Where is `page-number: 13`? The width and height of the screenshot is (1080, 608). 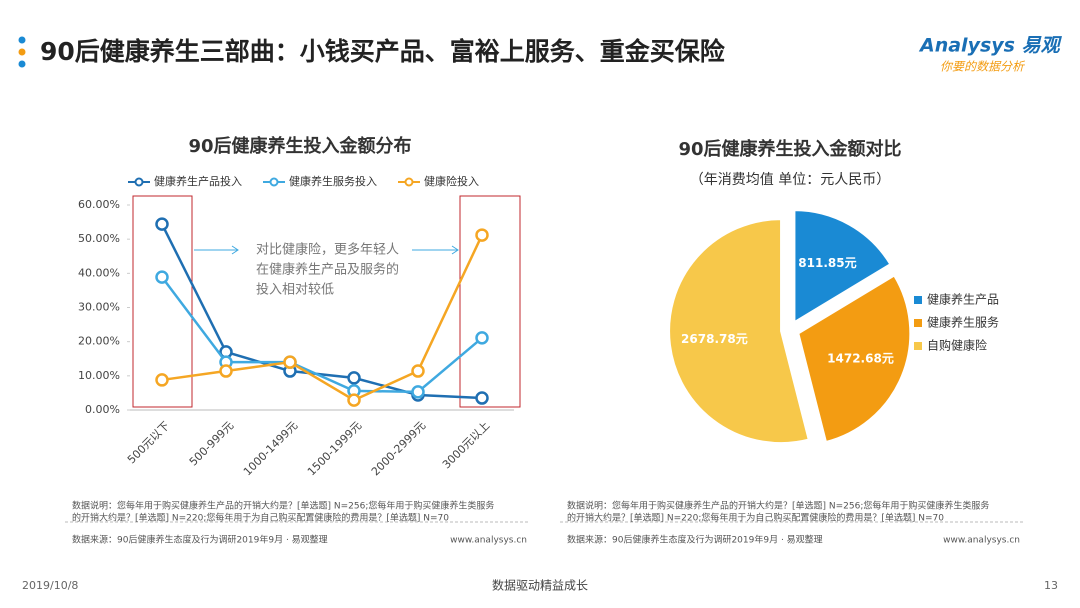
page-number: 13 is located at coordinates (1051, 585).